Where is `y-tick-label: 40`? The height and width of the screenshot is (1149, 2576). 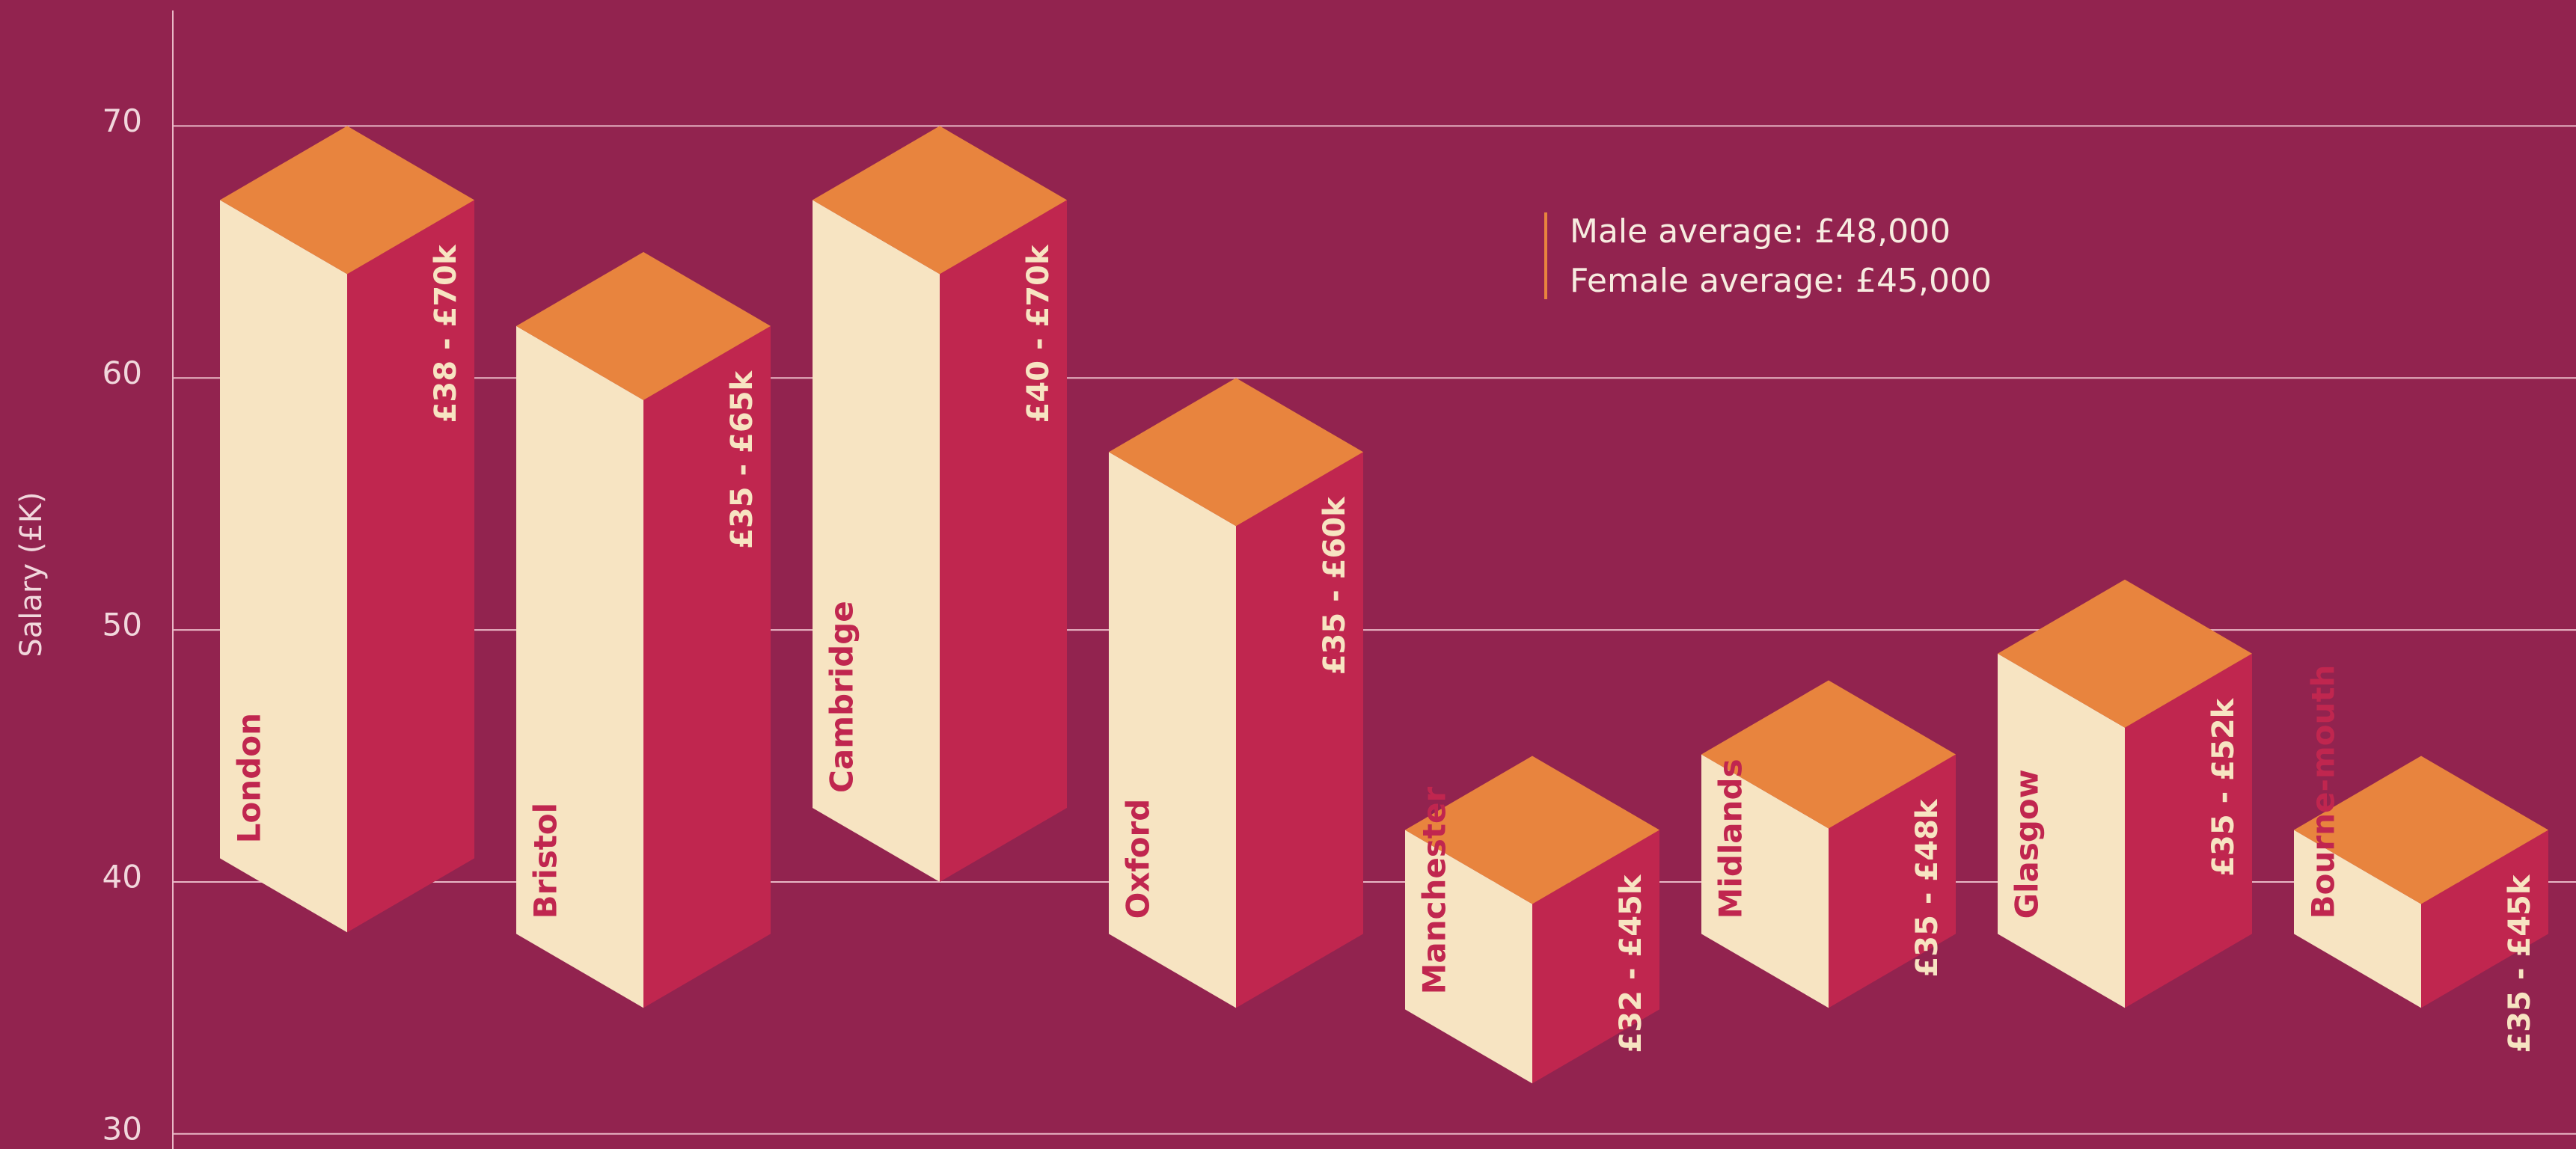 y-tick-label: 40 is located at coordinates (123, 877).